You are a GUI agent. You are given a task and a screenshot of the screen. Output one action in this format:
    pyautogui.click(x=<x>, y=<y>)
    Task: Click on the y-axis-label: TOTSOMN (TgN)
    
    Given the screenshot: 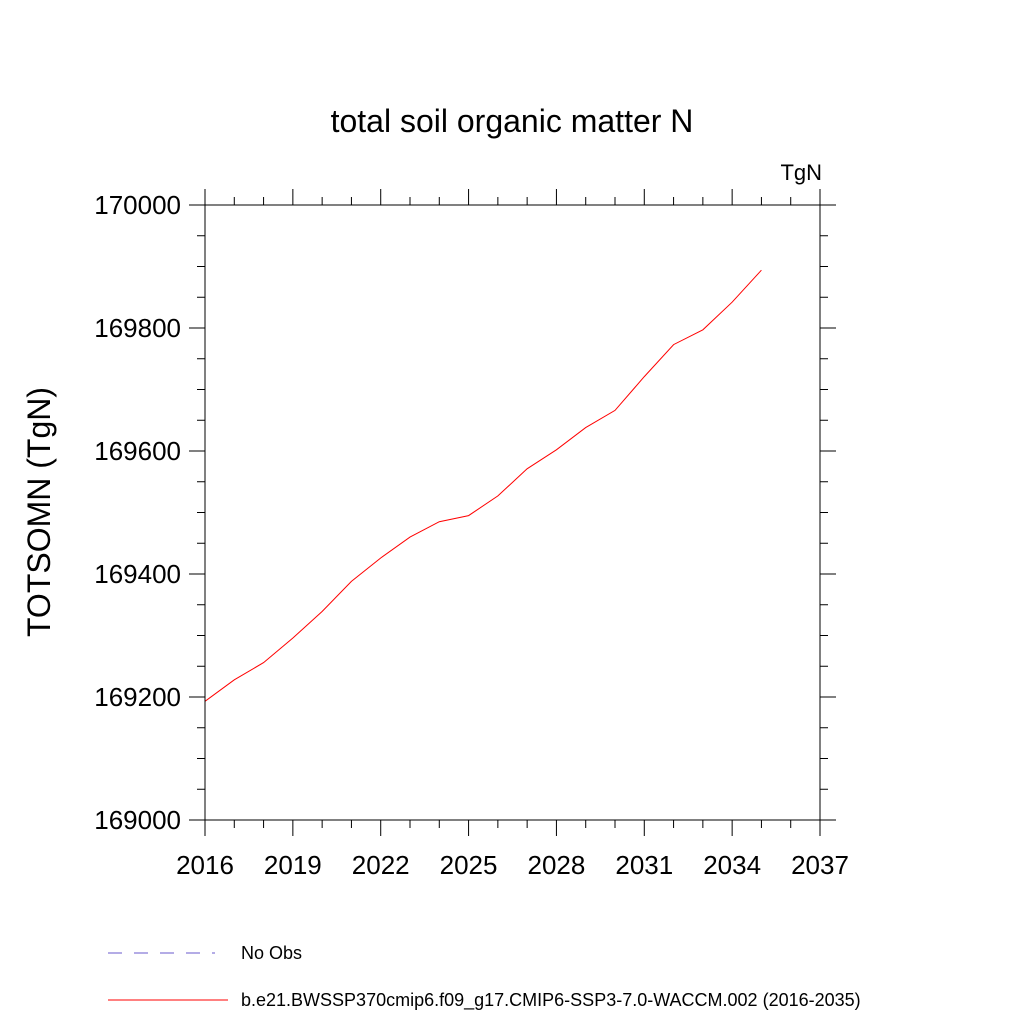 What is the action you would take?
    pyautogui.click(x=39, y=512)
    